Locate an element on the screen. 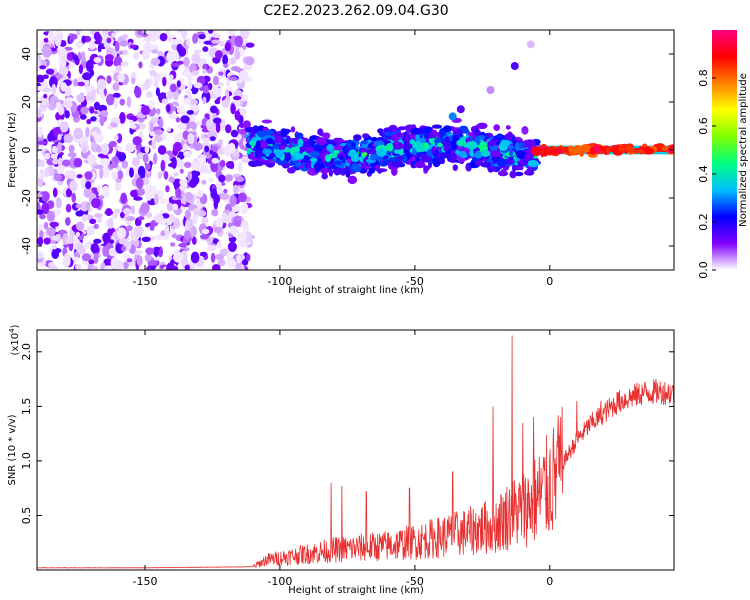 The width and height of the screenshot is (750, 600). x-tick-label: -100 is located at coordinates (279, 281).